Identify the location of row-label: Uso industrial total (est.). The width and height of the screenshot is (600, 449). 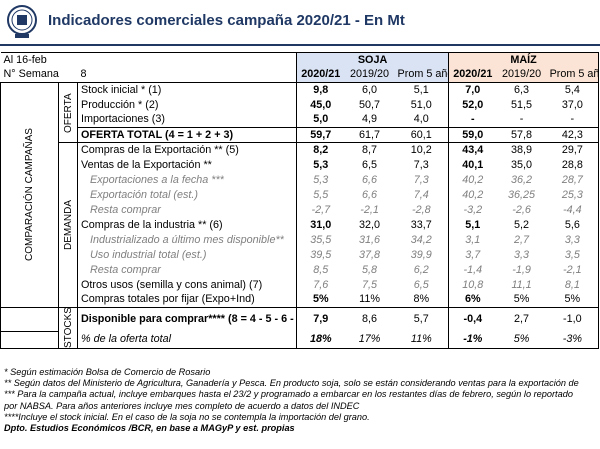
(148, 254).